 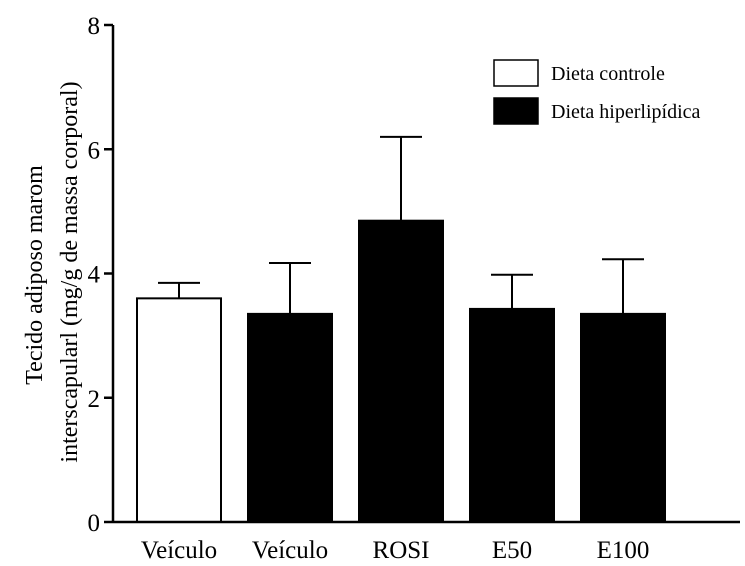 I want to click on legend-label-control: Dieta controle, so click(x=608, y=74).